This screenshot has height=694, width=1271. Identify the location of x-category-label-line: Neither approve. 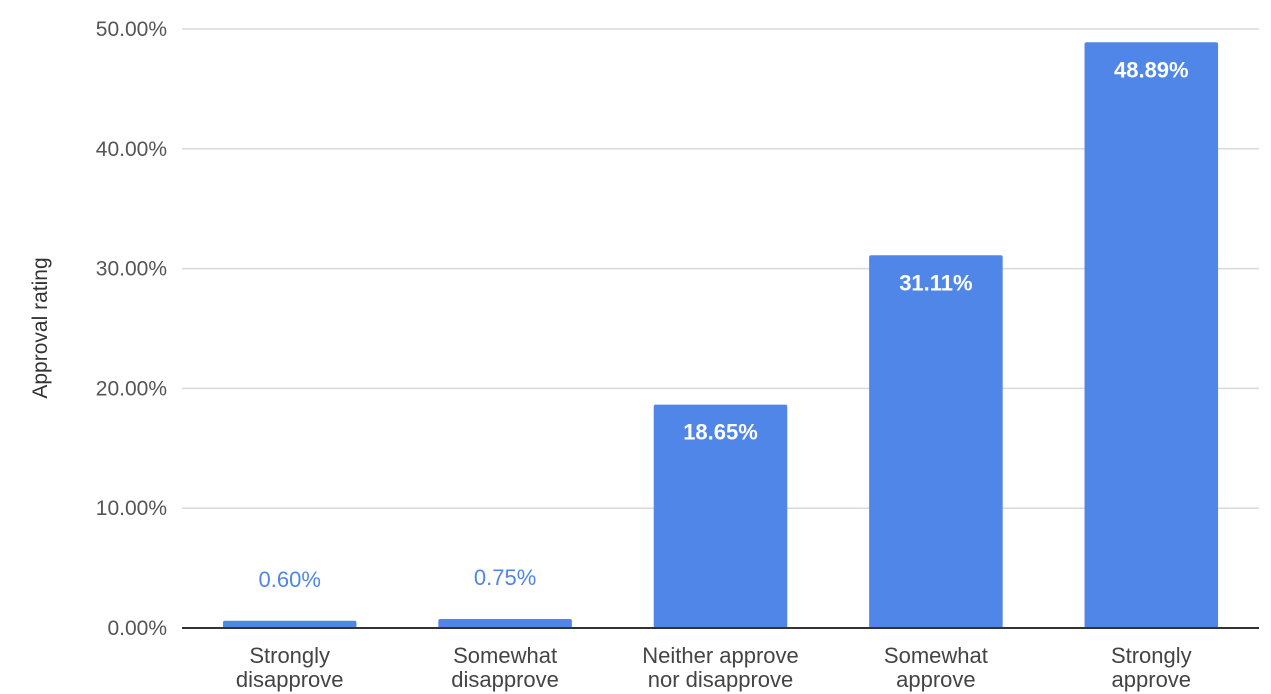
(720, 655).